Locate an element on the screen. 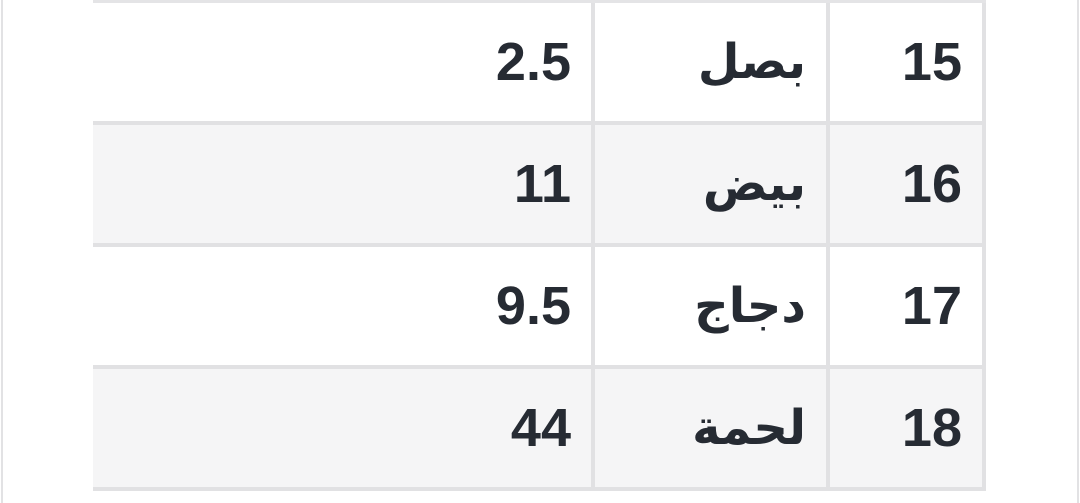  row-index-cell: 18 is located at coordinates (906, 428).